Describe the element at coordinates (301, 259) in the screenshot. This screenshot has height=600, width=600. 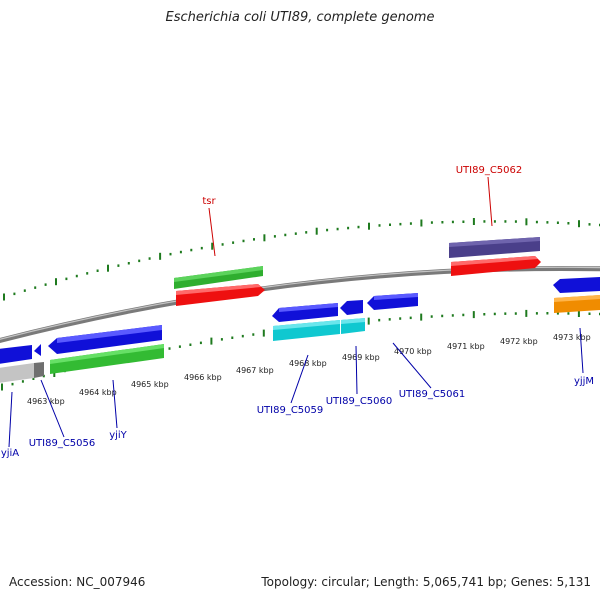
I see `upper-tick-row` at that location.